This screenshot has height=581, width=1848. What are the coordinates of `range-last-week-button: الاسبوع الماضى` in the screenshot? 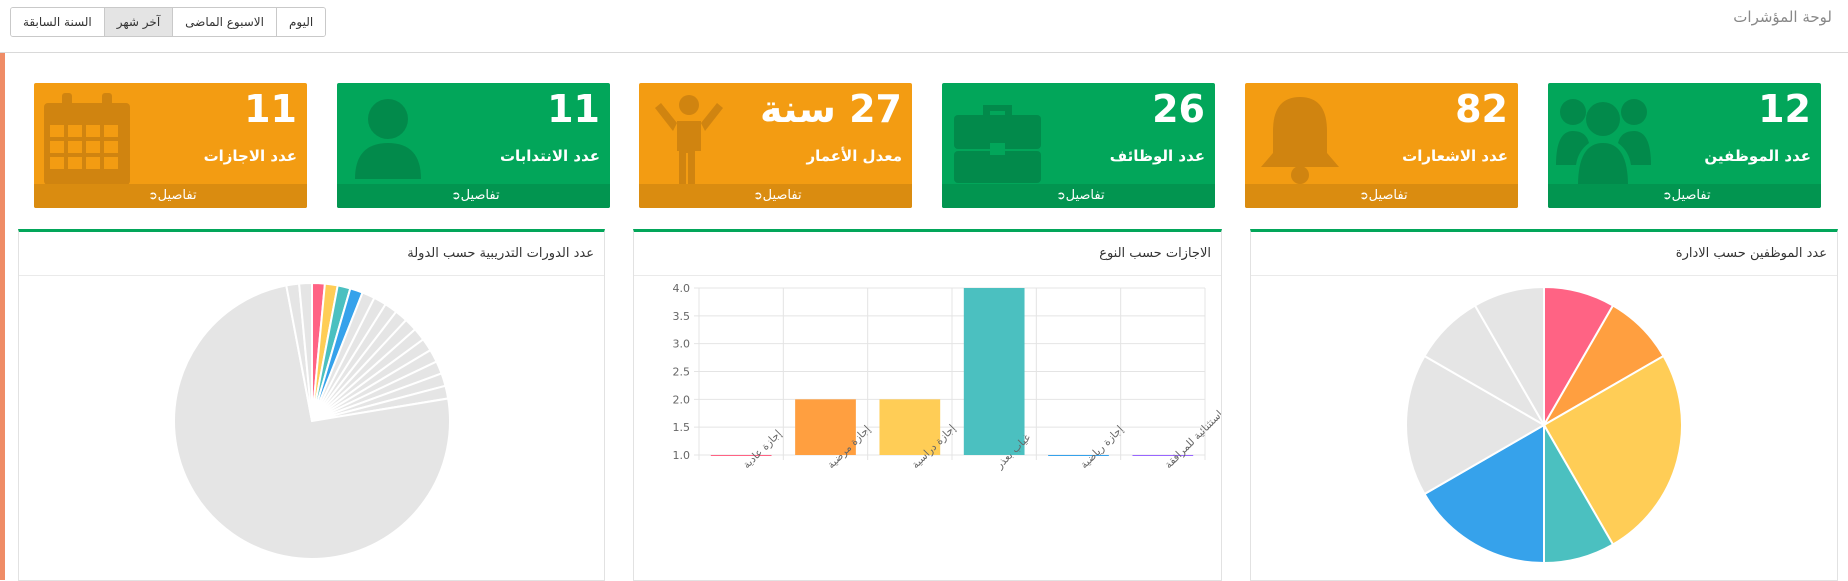 It's located at (224, 22).